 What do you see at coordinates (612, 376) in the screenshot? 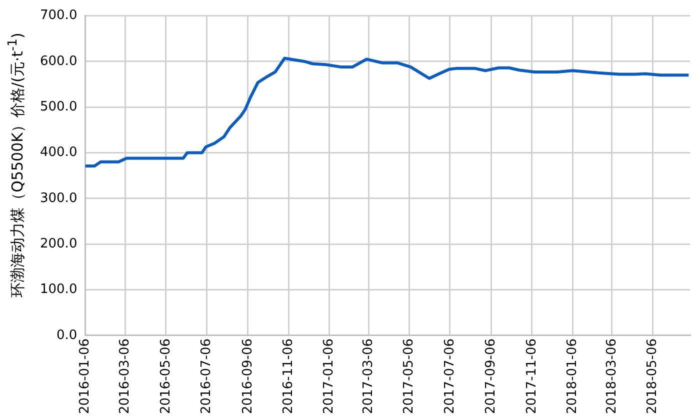
I see `x-tick-label: 2018-03-06` at bounding box center [612, 376].